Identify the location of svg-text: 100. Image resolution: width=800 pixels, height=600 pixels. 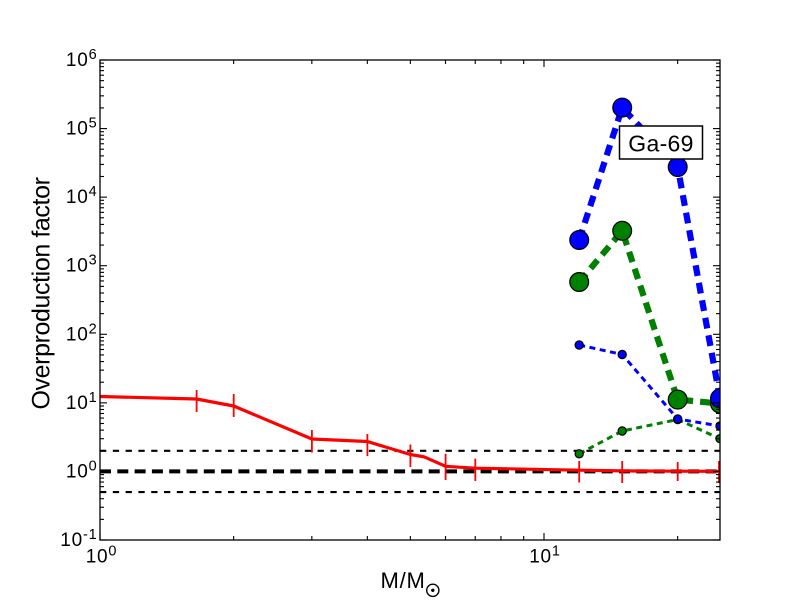
(102, 555).